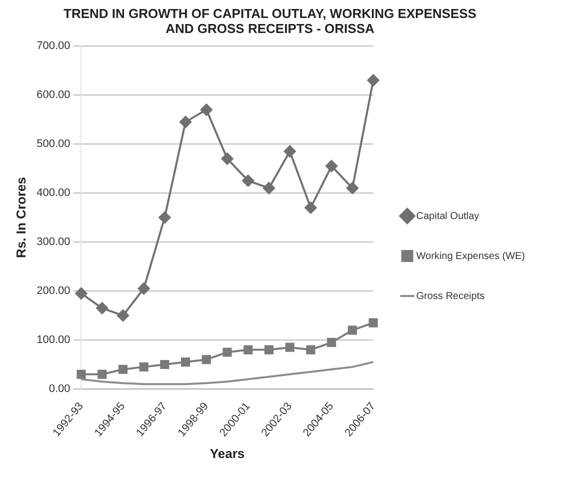  I want to click on y-tick-label: 400.00, so click(53, 193).